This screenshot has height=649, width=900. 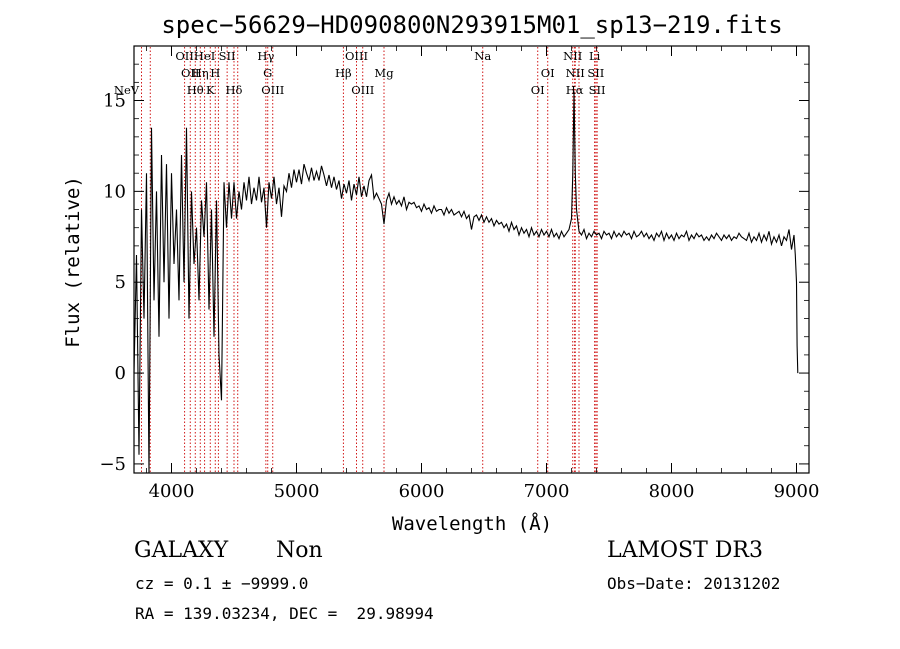 What do you see at coordinates (222, 583) in the screenshot?
I see `redshift-cz: cz = 0.1 ± −9999.0` at bounding box center [222, 583].